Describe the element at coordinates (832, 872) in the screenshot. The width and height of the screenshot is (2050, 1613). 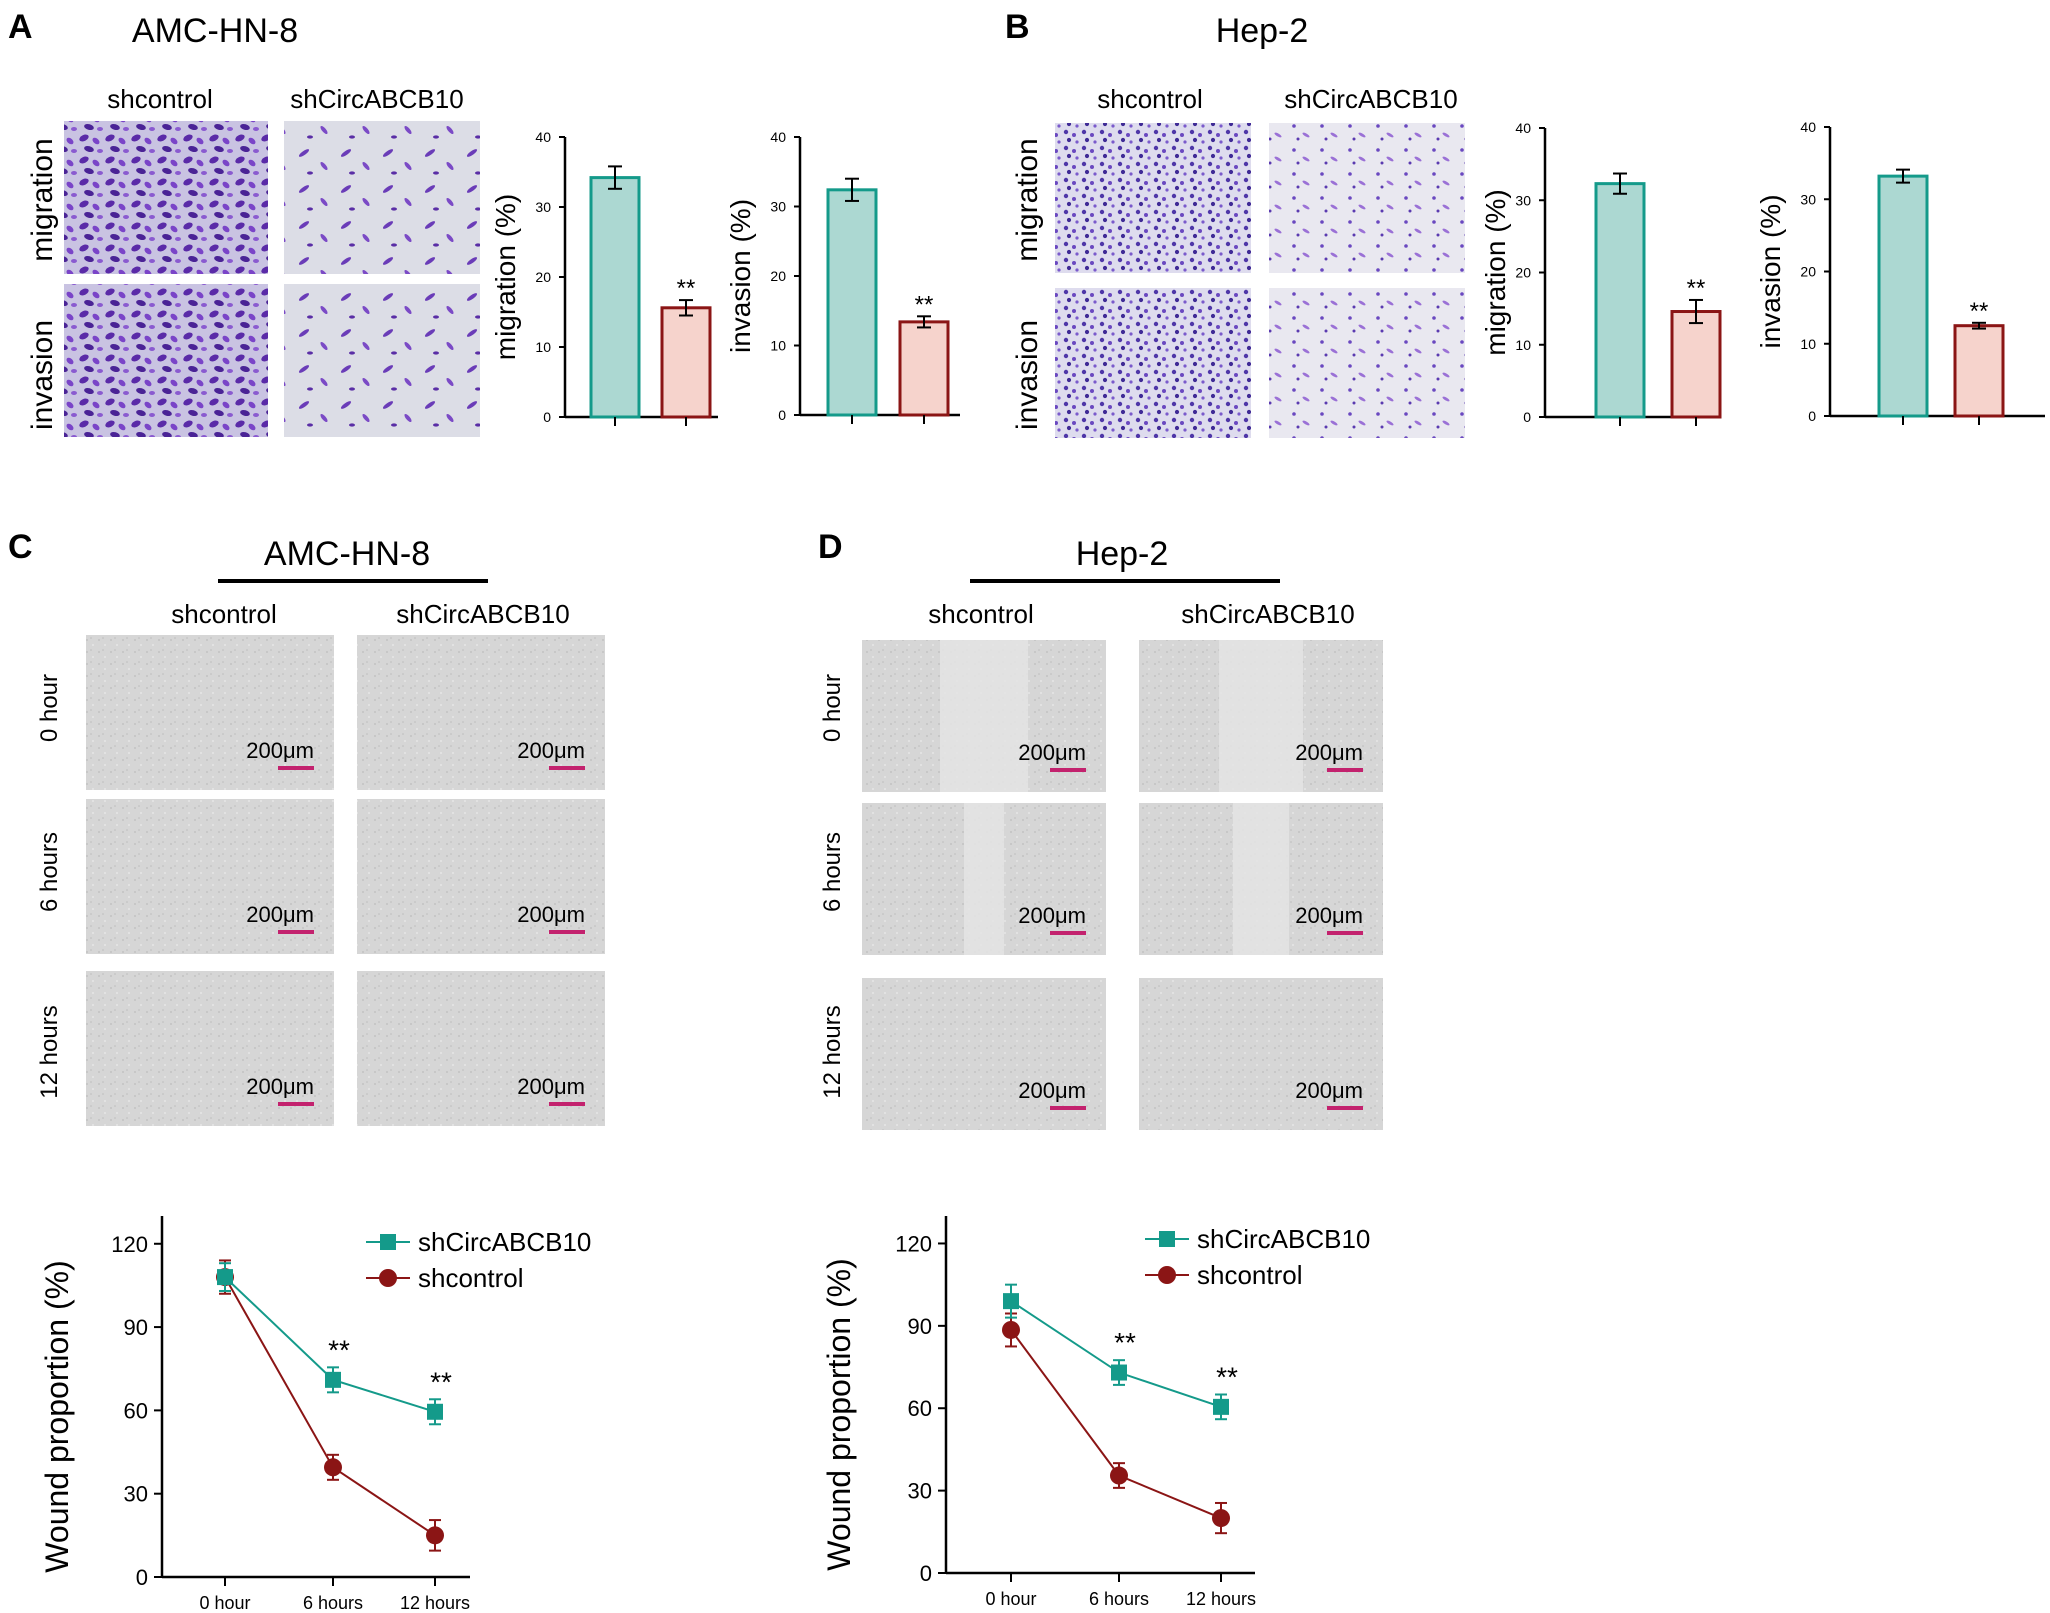
I see `panel-d-row-label-6h: 6 hours` at that location.